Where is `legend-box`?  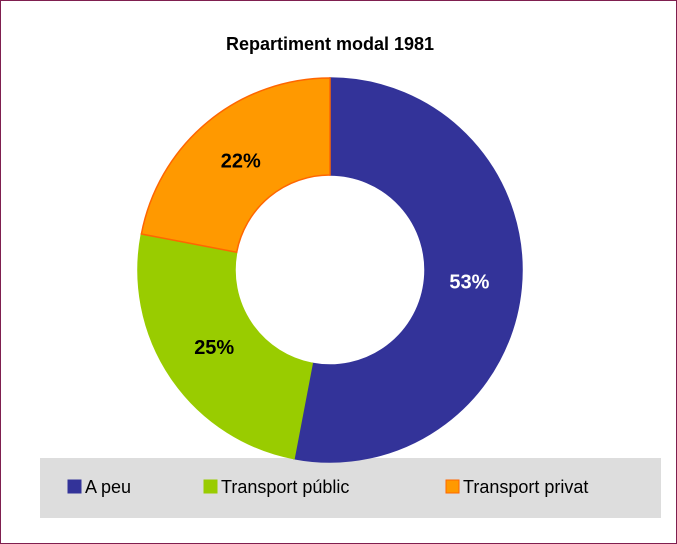
legend-box is located at coordinates (350, 488).